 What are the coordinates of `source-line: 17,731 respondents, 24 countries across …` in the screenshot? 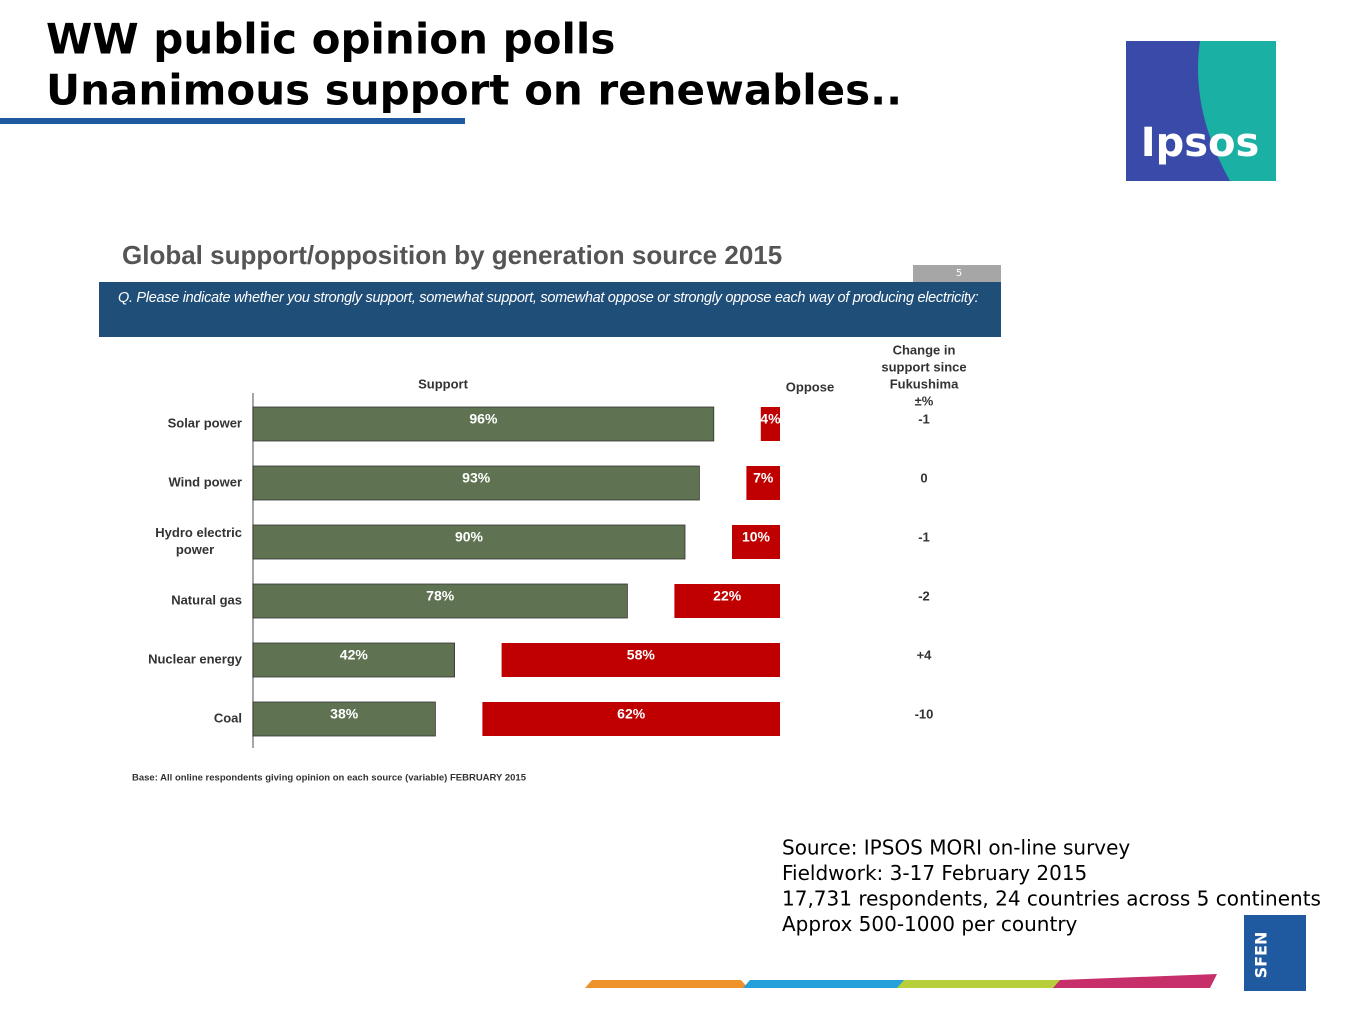 It's located at (1051, 899).